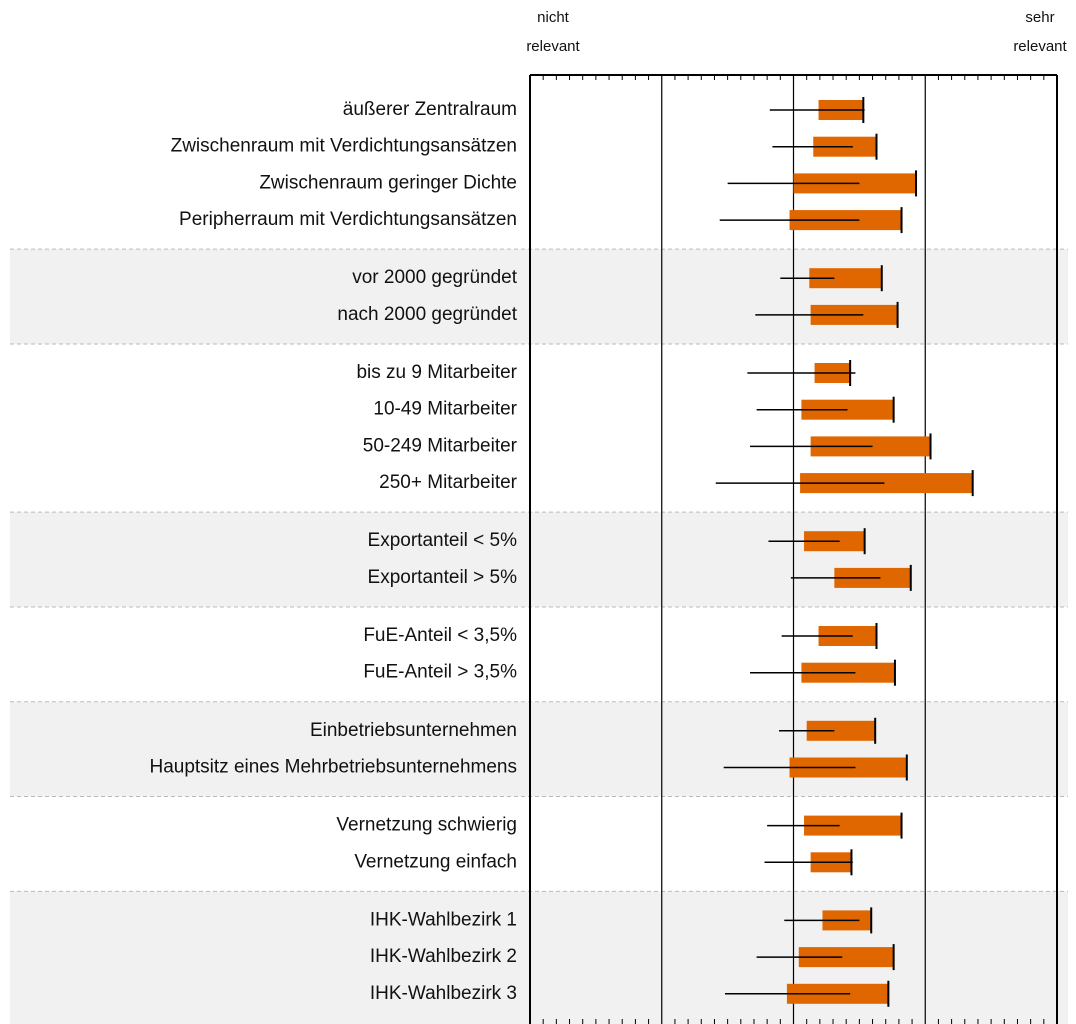 This screenshot has width=1076, height=1024. What do you see at coordinates (443, 577) in the screenshot?
I see `category-label: Exportanteil > 5%` at bounding box center [443, 577].